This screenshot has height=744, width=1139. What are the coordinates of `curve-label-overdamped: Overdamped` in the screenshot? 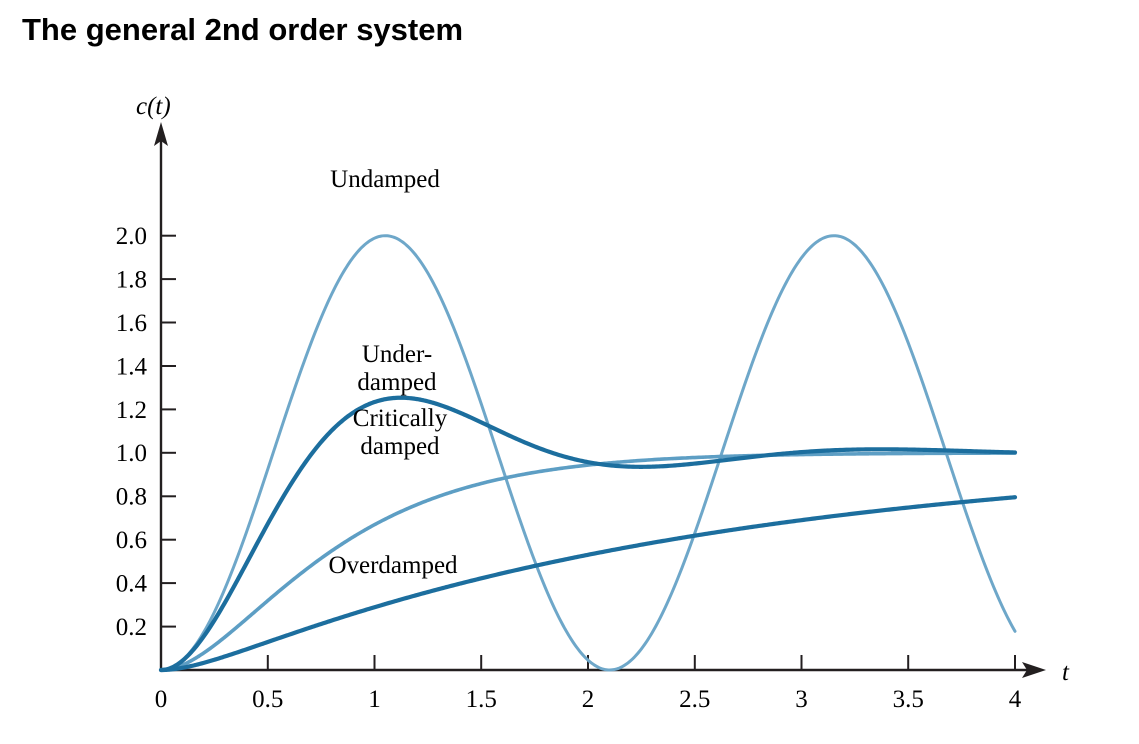 It's located at (393, 565).